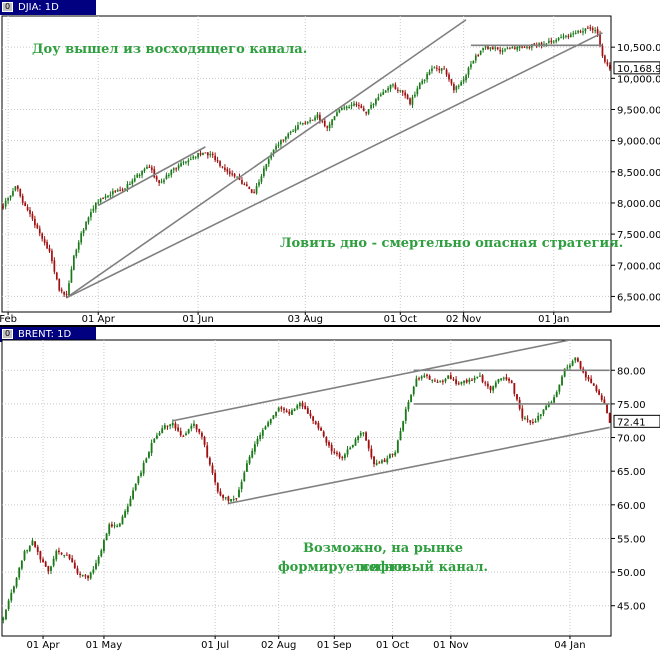  Describe the element at coordinates (553, 319) in the screenshot. I see `x-tick-label: 01 Jan` at that location.